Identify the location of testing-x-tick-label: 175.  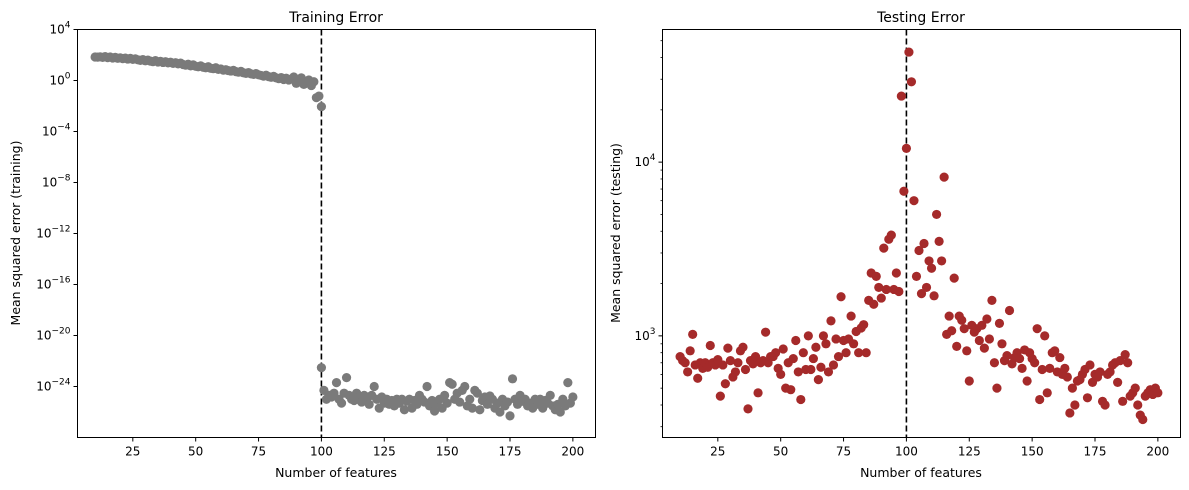
(1095, 452).